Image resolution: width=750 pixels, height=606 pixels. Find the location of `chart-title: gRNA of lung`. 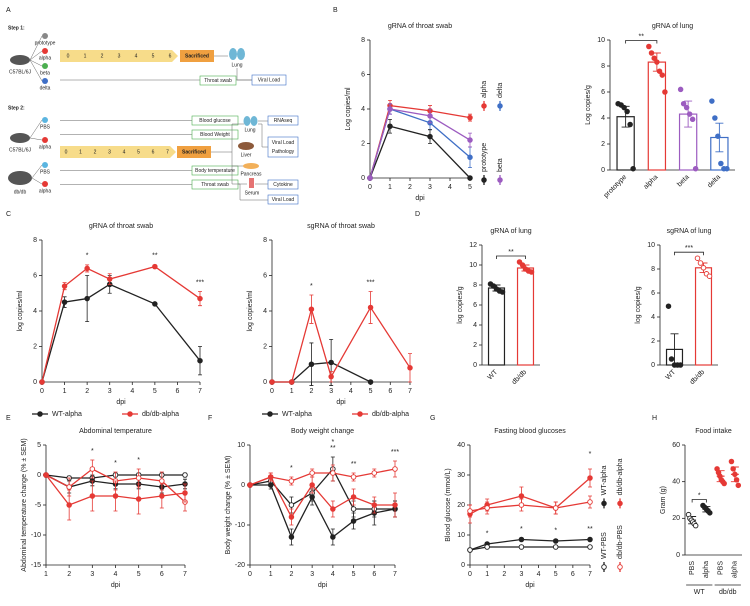

chart-title: gRNA of lung is located at coordinates (510, 231).